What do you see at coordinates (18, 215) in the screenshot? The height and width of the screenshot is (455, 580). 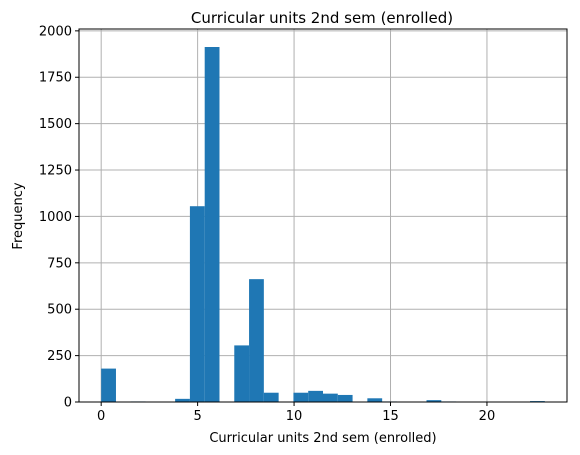 I see `y-axis-label: Frequency` at bounding box center [18, 215].